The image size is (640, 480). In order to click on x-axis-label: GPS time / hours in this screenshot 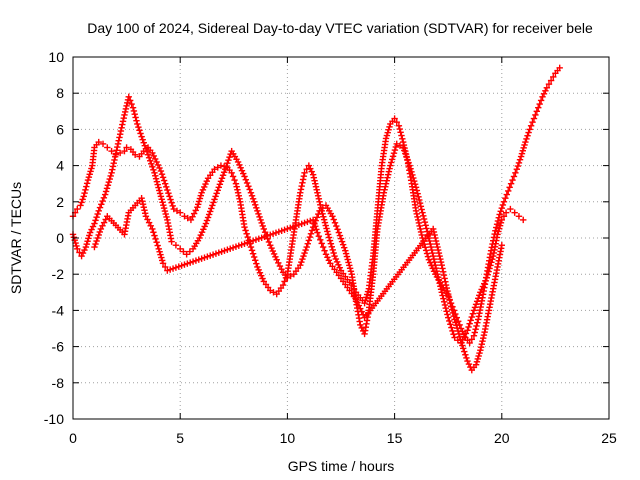, I will do `click(341, 466)`.